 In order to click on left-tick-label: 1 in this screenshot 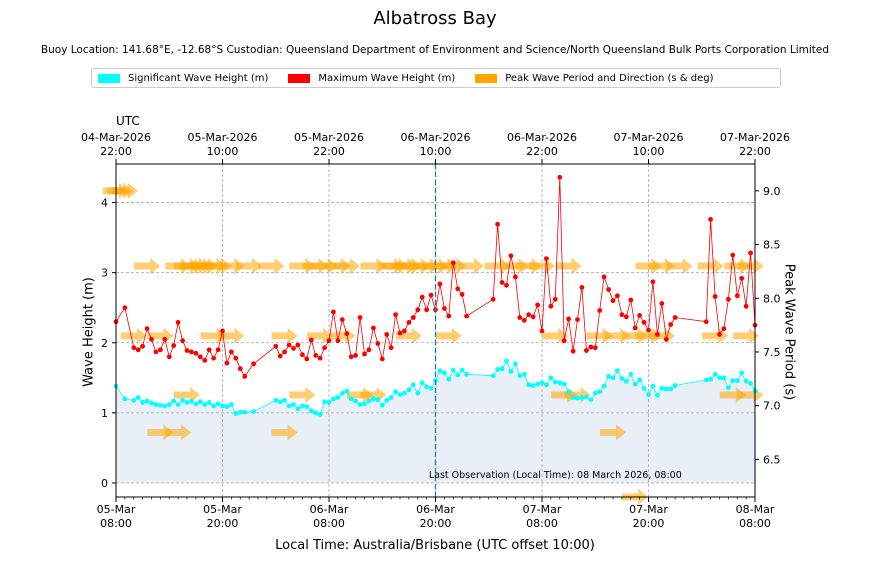, I will do `click(104, 413)`.